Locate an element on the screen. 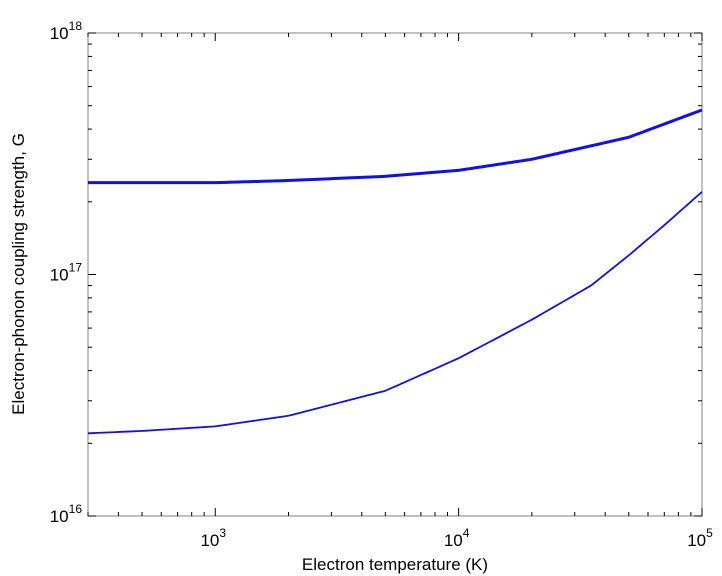 The width and height of the screenshot is (722, 576). y-tick-label: 1016 is located at coordinates (66, 514).